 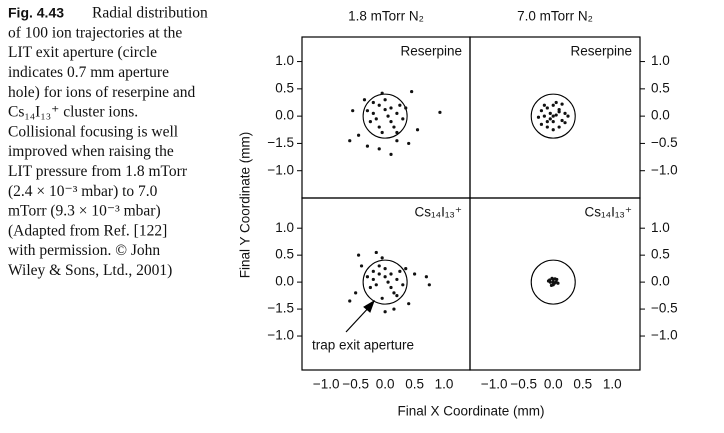 I want to click on y-tick-label: −0.5, so click(x=664, y=308).